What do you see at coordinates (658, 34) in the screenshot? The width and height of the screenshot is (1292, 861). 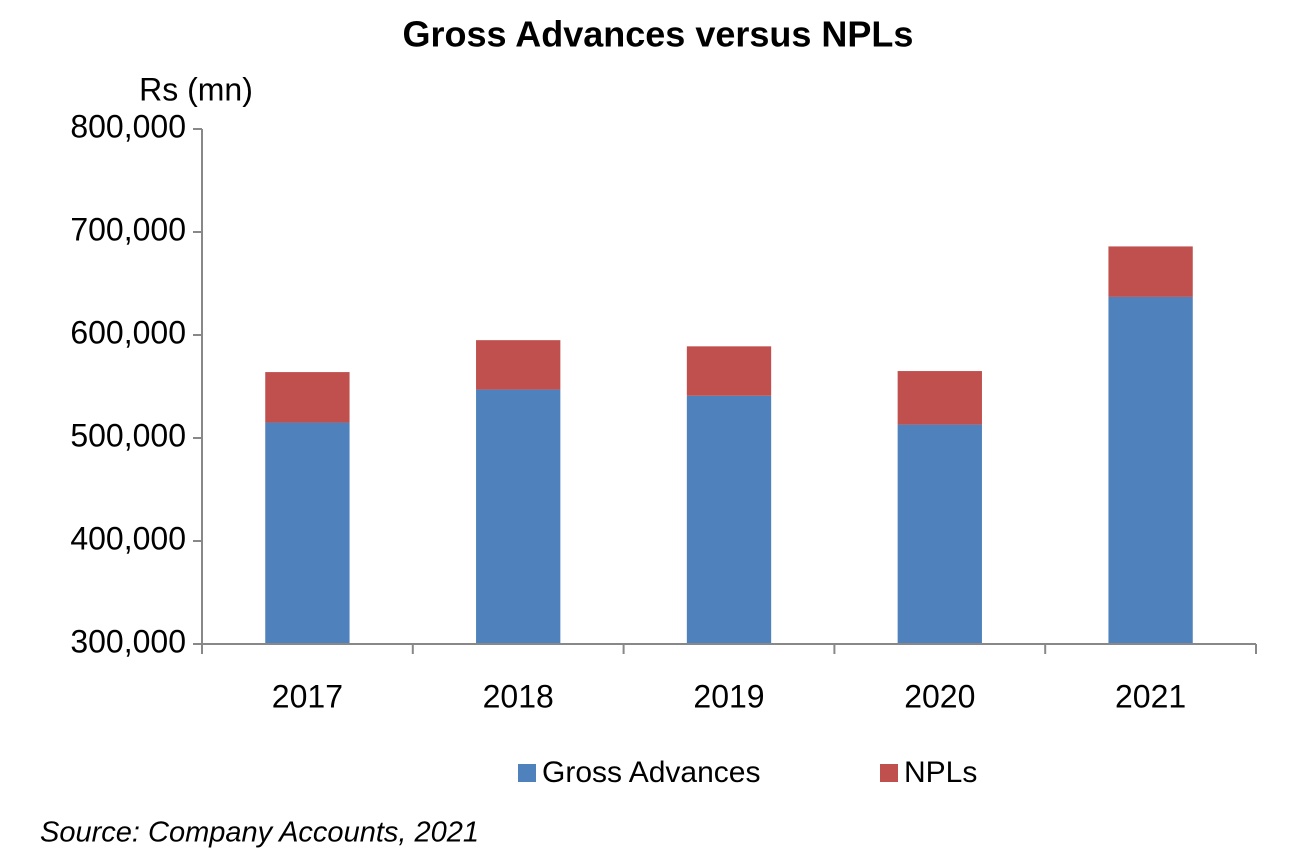 I see `chart-title: Gross Advances versus NPLs` at bounding box center [658, 34].